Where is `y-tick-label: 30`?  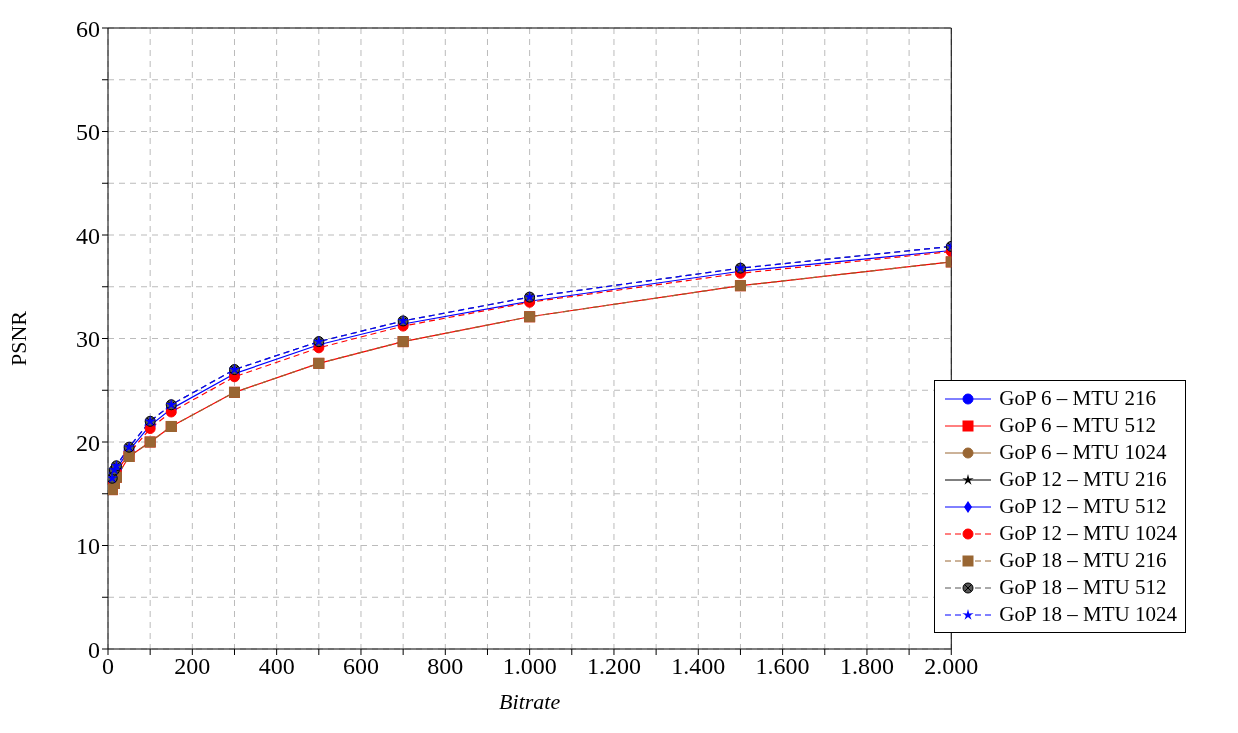 y-tick-label: 30 is located at coordinates (88, 339).